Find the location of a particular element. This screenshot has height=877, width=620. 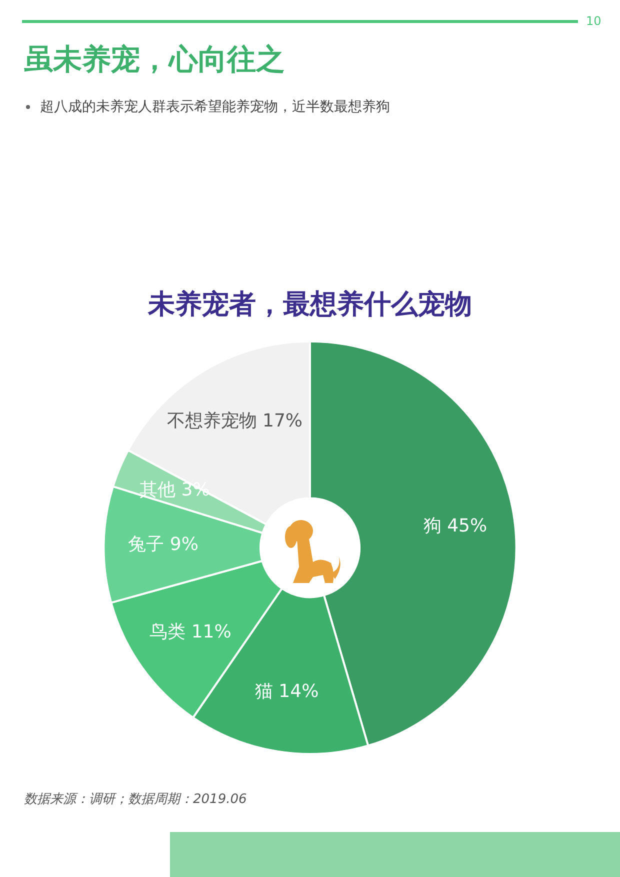

slice-label: 猫 14% is located at coordinates (286, 691).